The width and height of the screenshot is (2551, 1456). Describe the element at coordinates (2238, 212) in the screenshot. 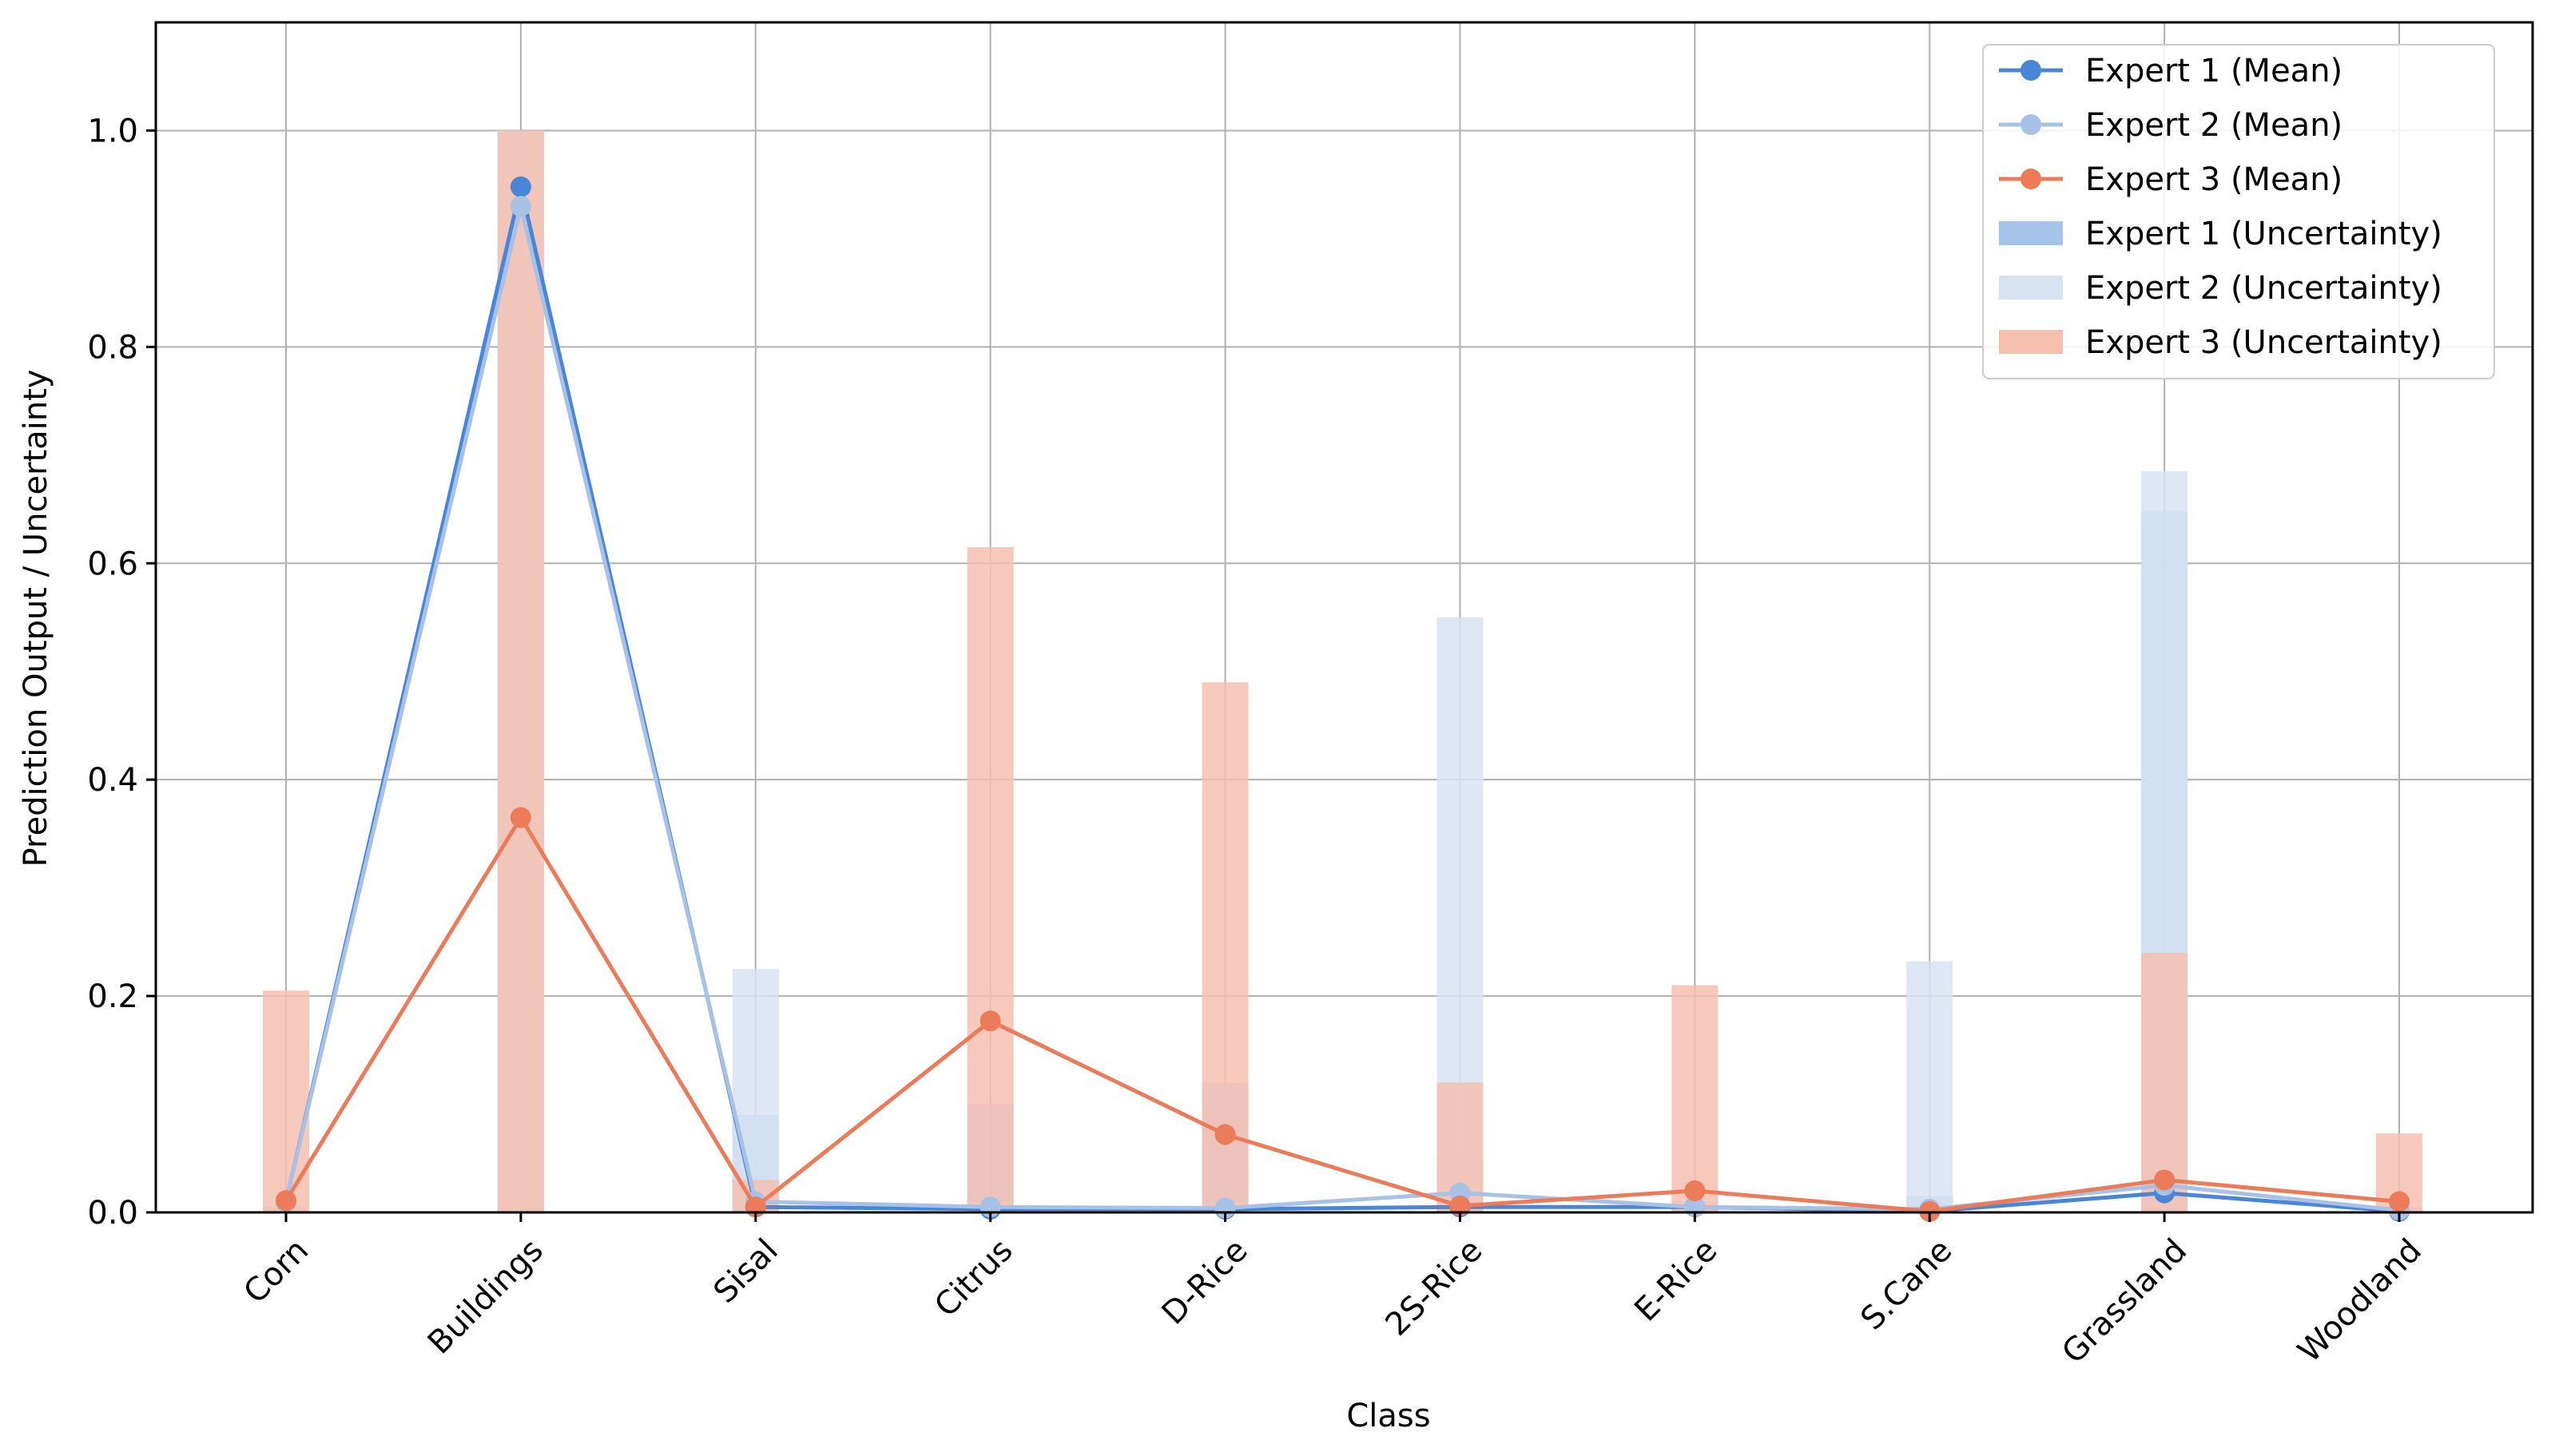

I see `legend-box` at that location.